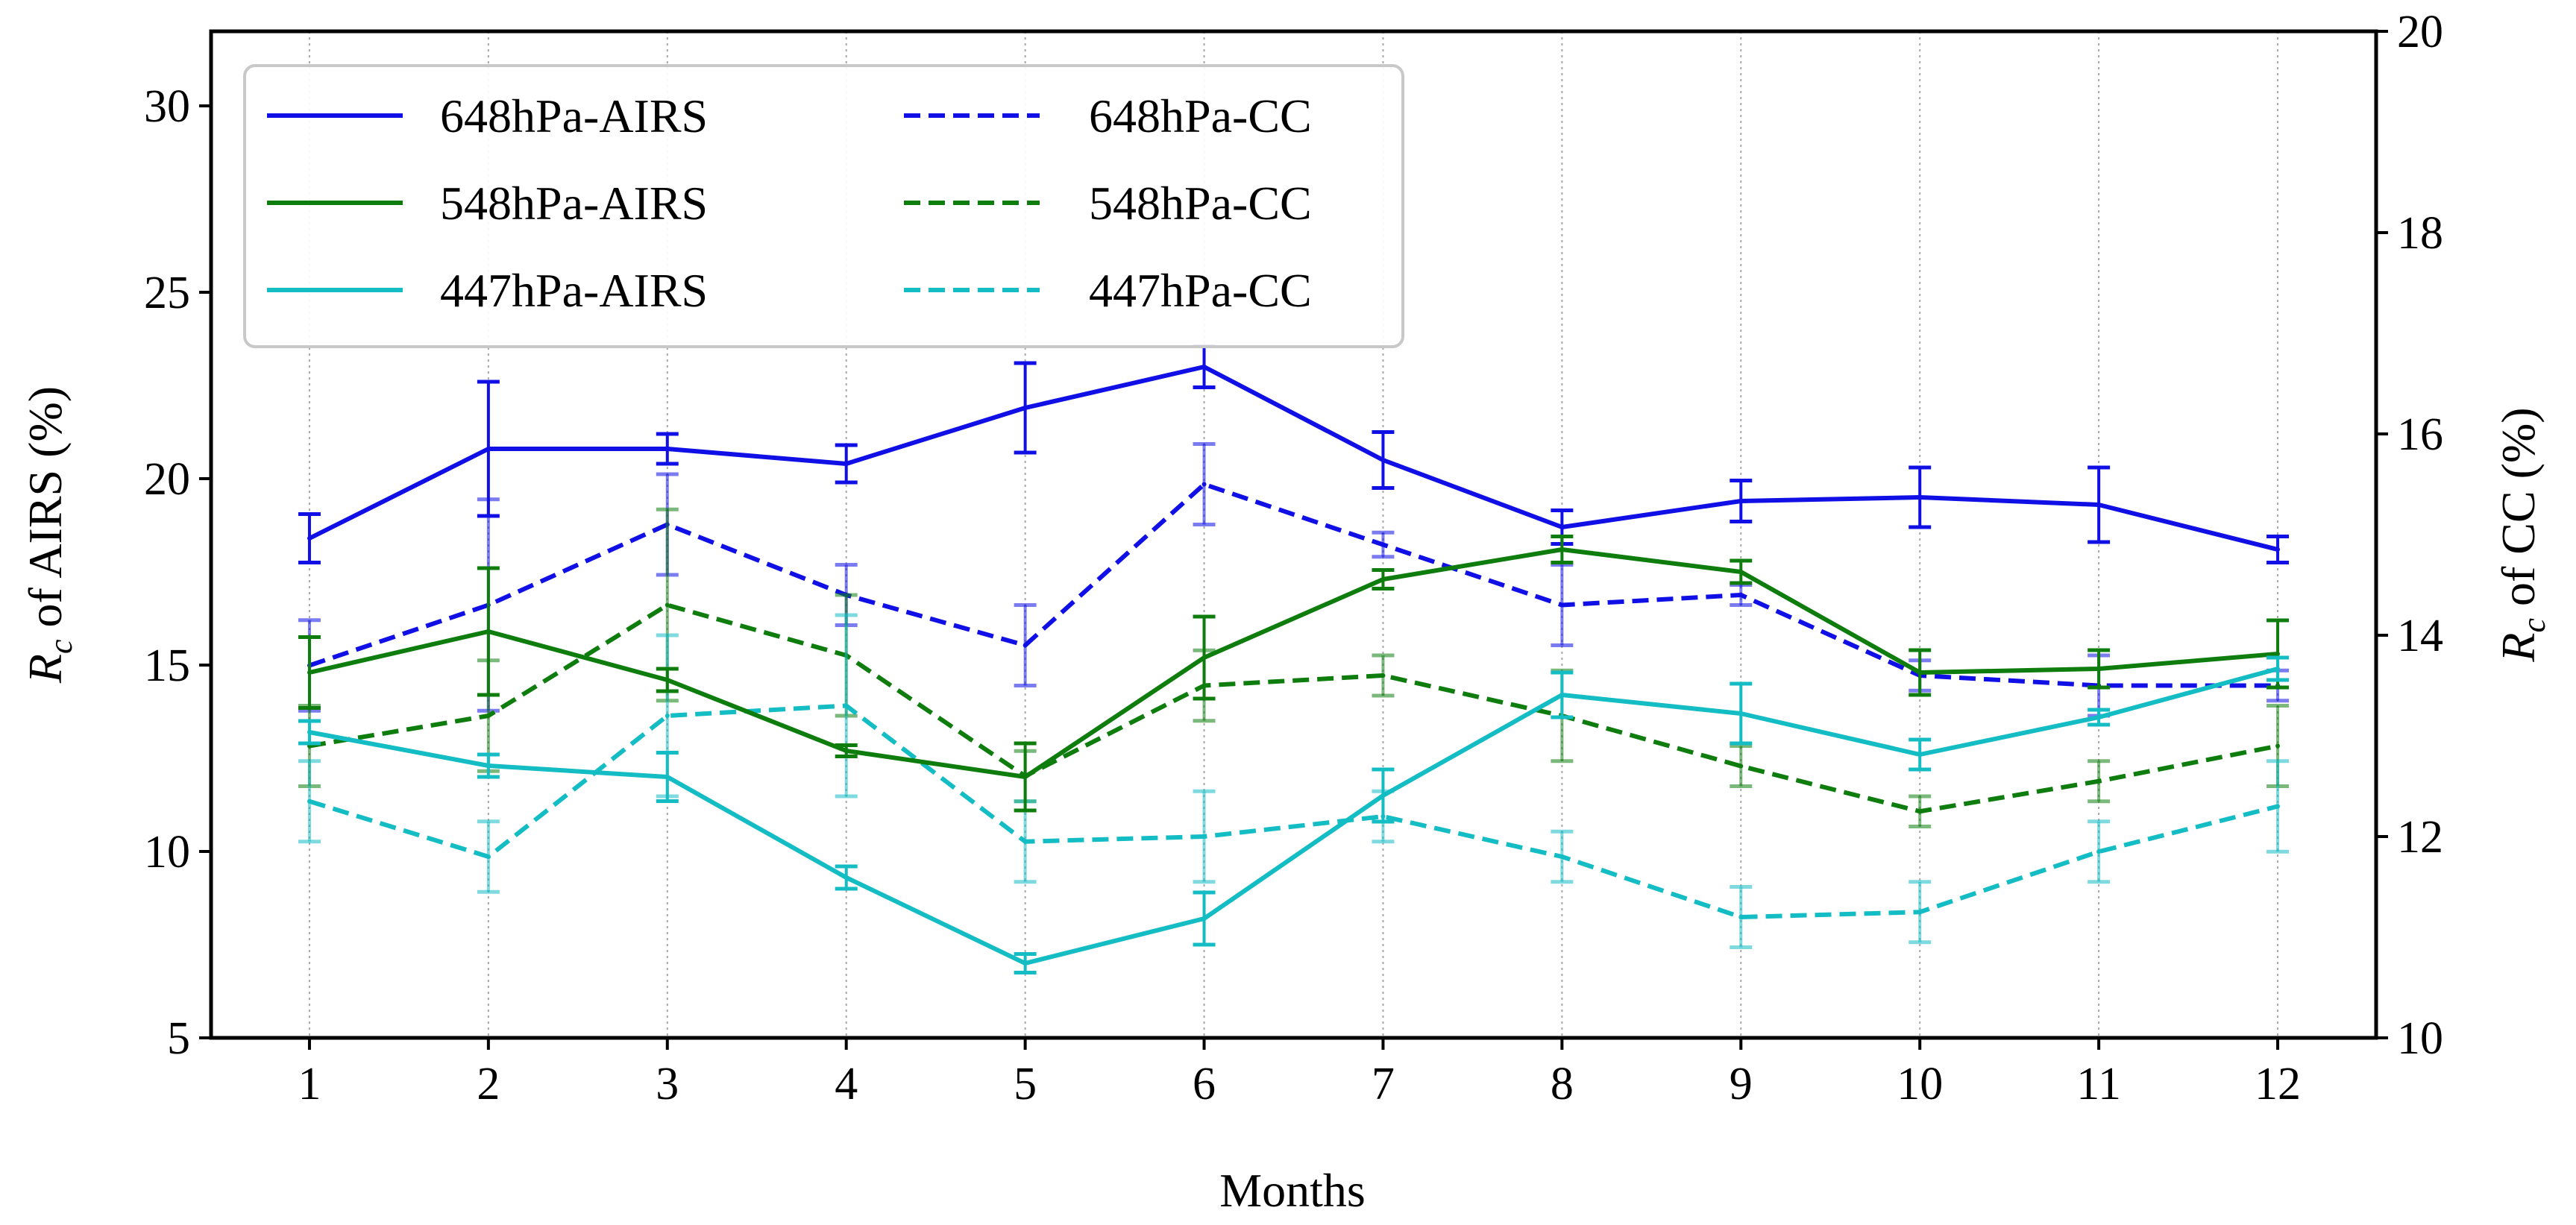 The image size is (2576, 1225). Describe the element at coordinates (574, 204) in the screenshot. I see `legend-label: 548hPa-AIRS` at that location.